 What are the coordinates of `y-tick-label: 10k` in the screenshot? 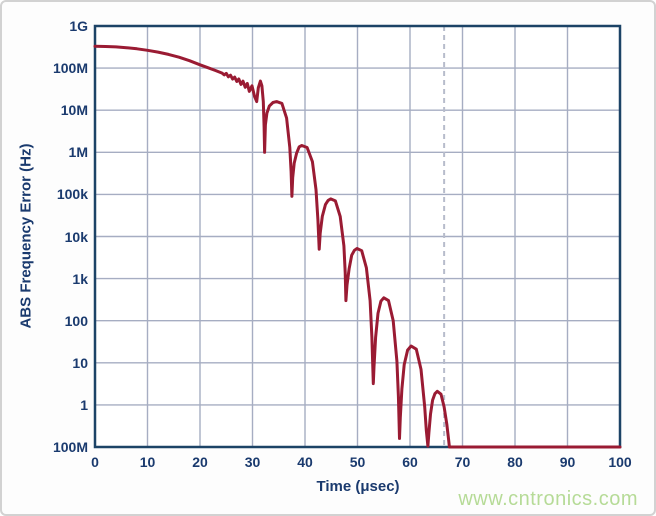 It's located at (76, 236).